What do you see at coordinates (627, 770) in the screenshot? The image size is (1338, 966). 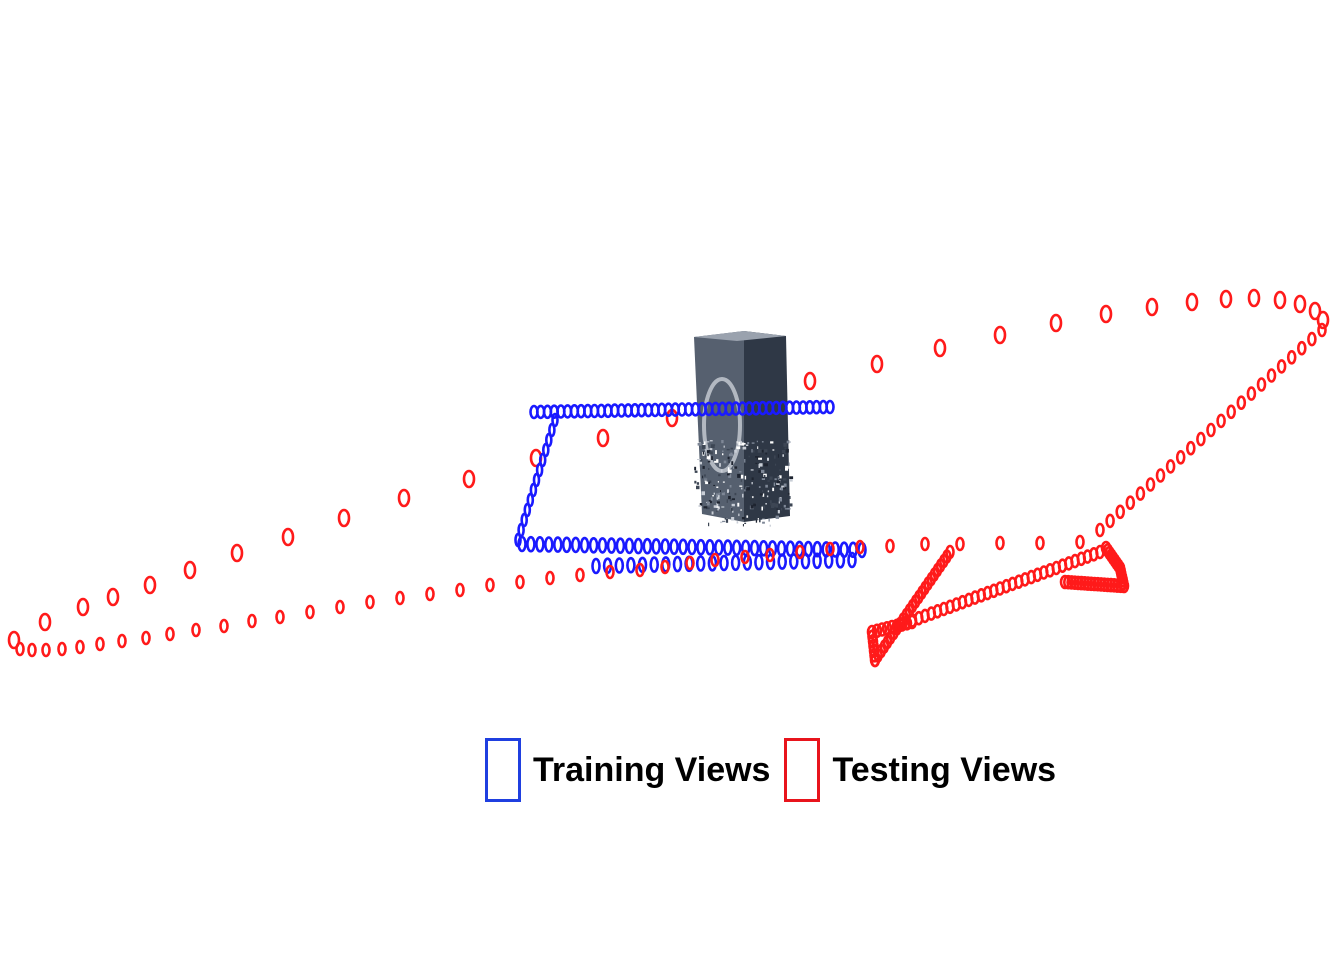 I see `legend-item-training: Training Views` at bounding box center [627, 770].